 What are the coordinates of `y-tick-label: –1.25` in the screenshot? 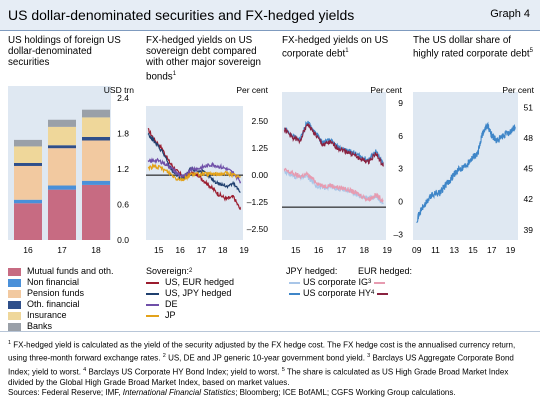 It's located at (258, 202).